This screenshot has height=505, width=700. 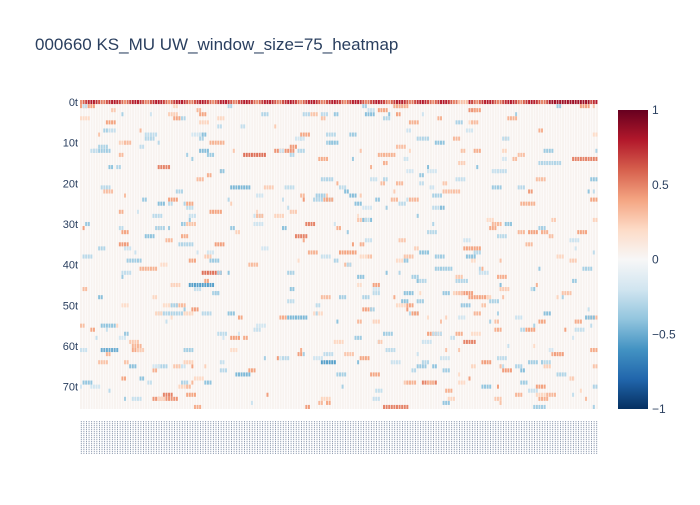 What do you see at coordinates (660, 185) in the screenshot?
I see `colorbar-tick-label: 0.5` at bounding box center [660, 185].